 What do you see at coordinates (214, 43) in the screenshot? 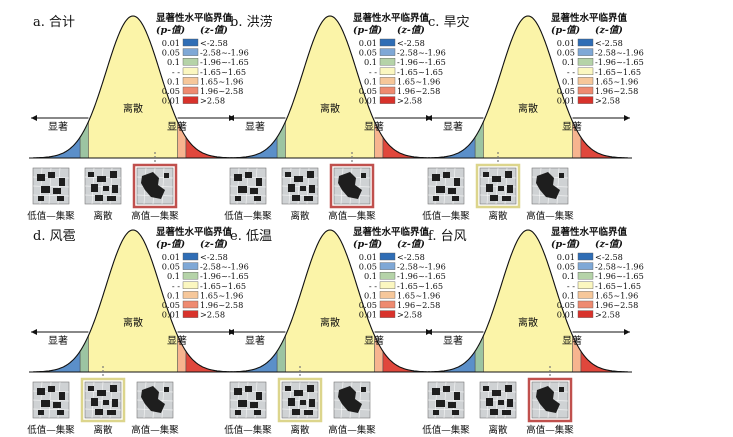
I see `legend-z-range: <-2.58` at bounding box center [214, 43].